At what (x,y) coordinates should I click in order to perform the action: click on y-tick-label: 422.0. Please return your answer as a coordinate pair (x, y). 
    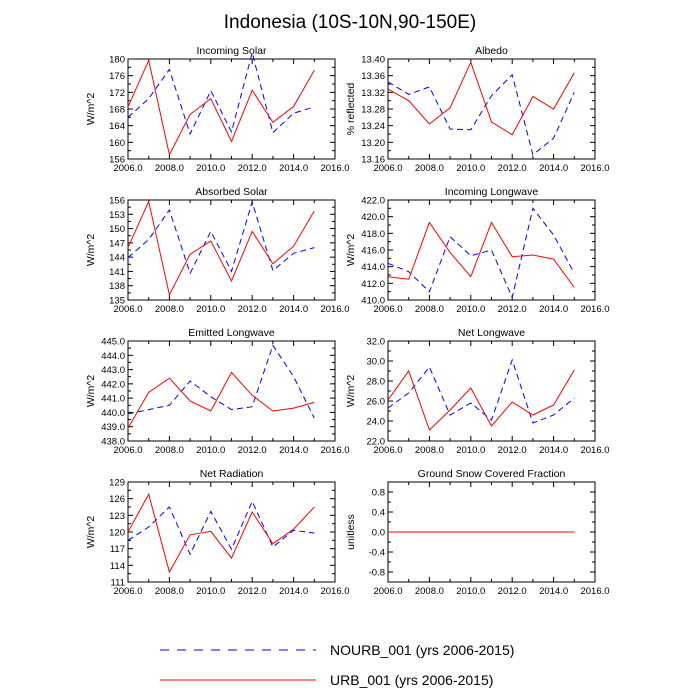
    Looking at the image, I should click on (373, 201).